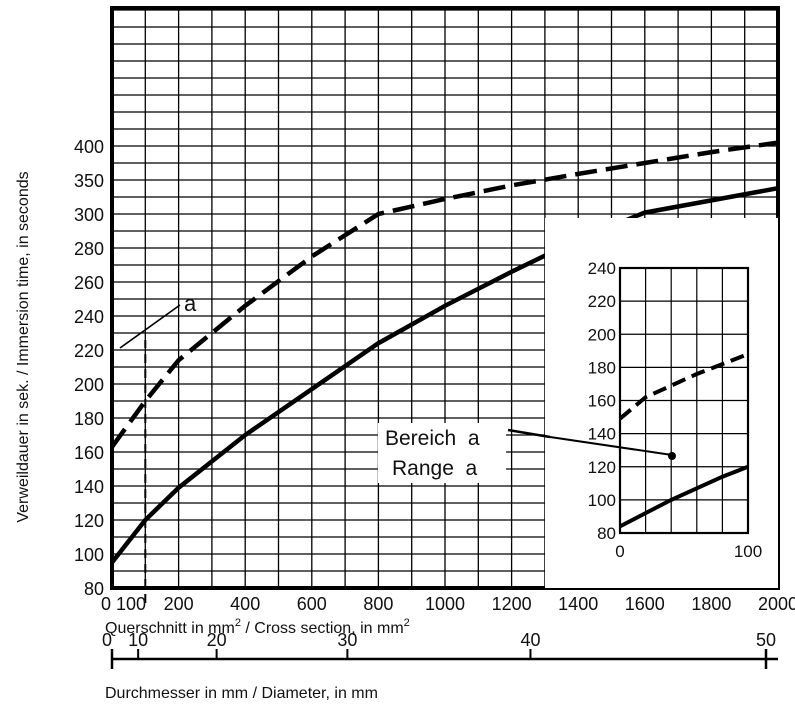 The width and height of the screenshot is (795, 708). What do you see at coordinates (530, 640) in the screenshot?
I see `diameter-tick-label: 40` at bounding box center [530, 640].